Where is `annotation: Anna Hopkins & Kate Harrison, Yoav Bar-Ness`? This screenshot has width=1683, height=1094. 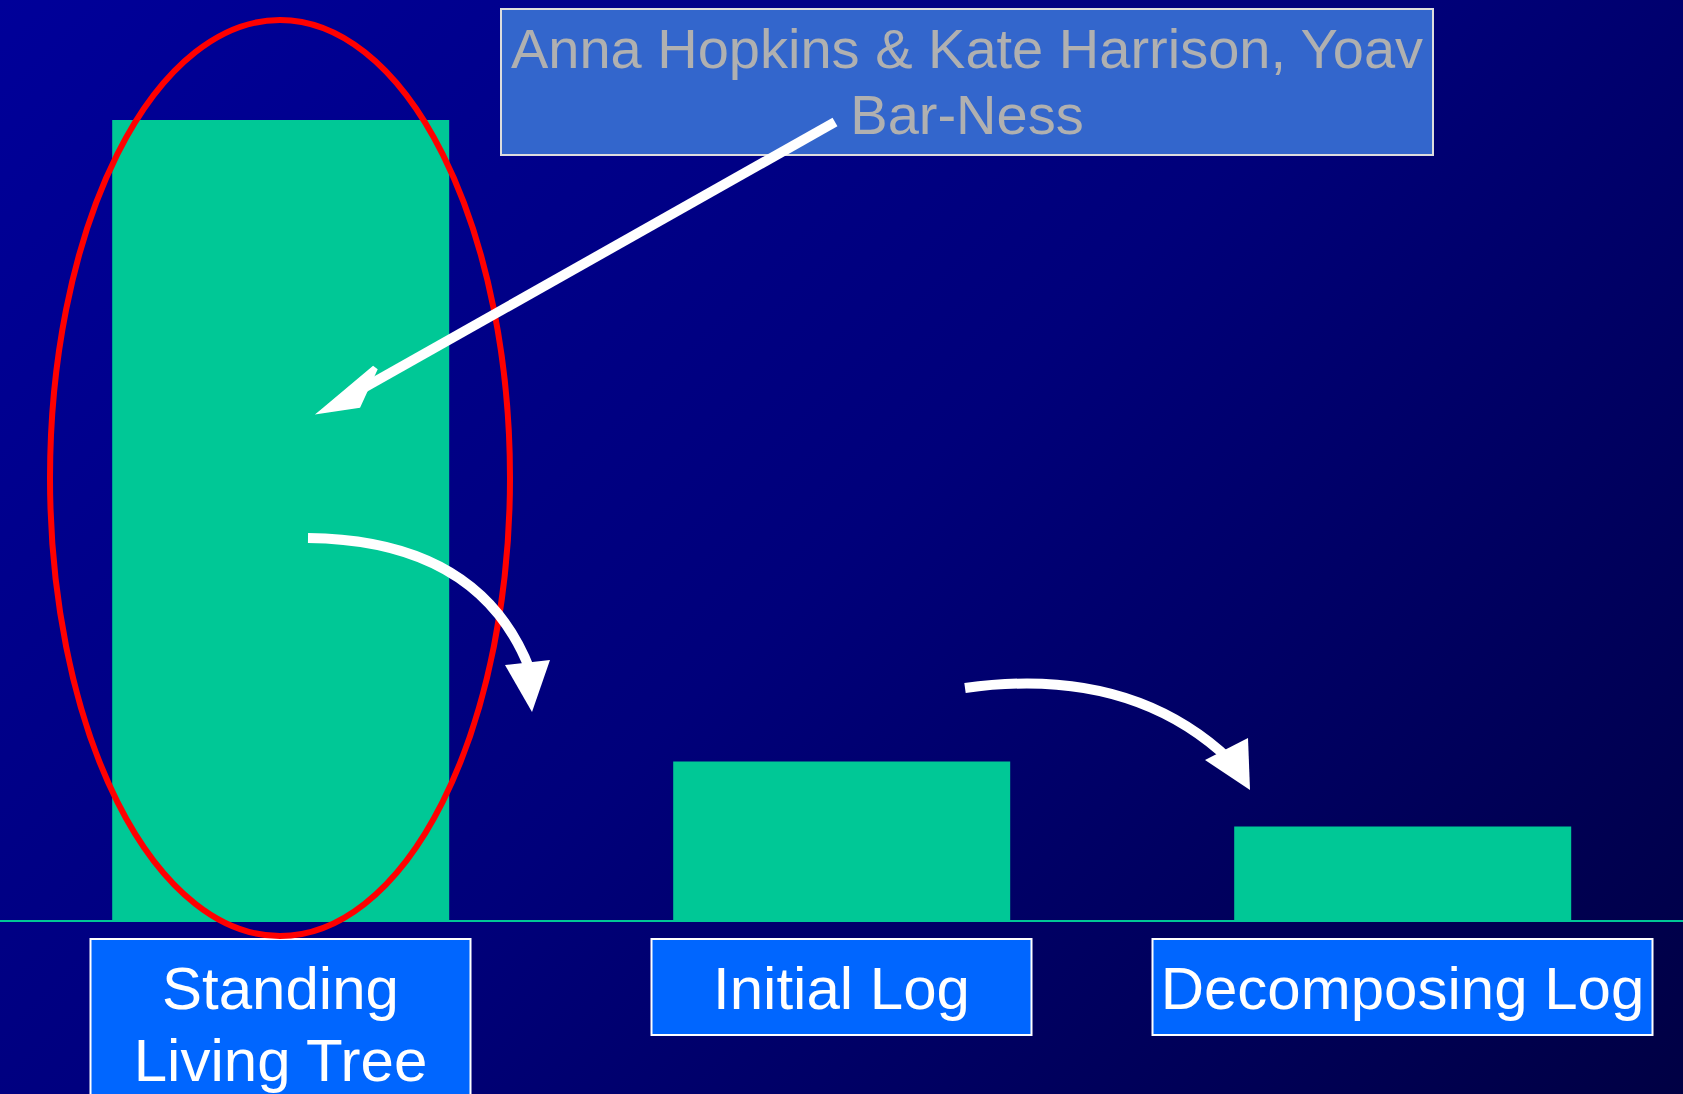
annotation: Anna Hopkins & Kate Harrison, Yoav Bar-Ness is located at coordinates (967, 82).